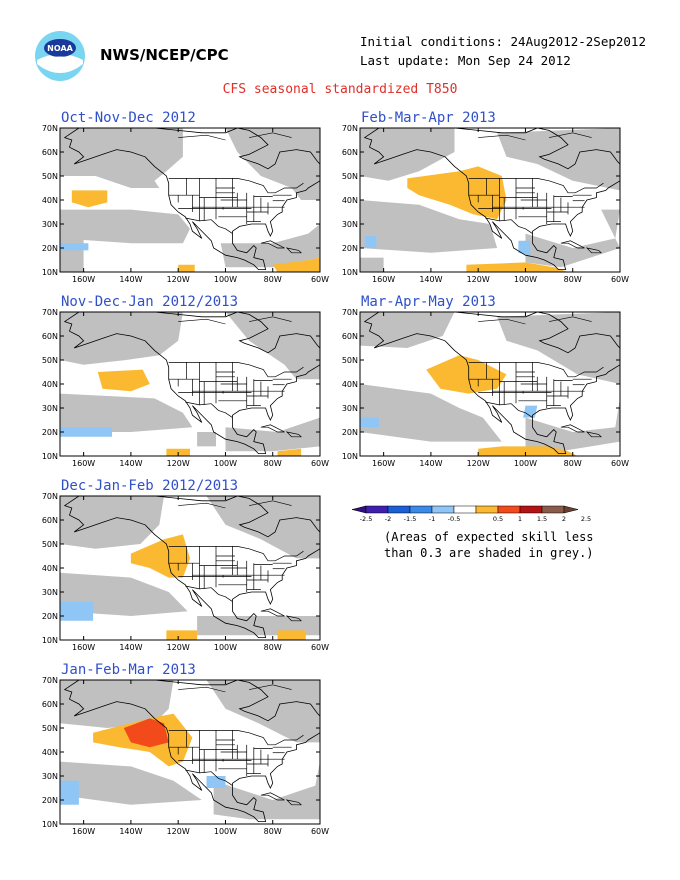 This screenshot has height=880, width=680. What do you see at coordinates (128, 670) in the screenshot?
I see `panel-title-jfm: Jan-Feb-Mar 2013` at bounding box center [128, 670].